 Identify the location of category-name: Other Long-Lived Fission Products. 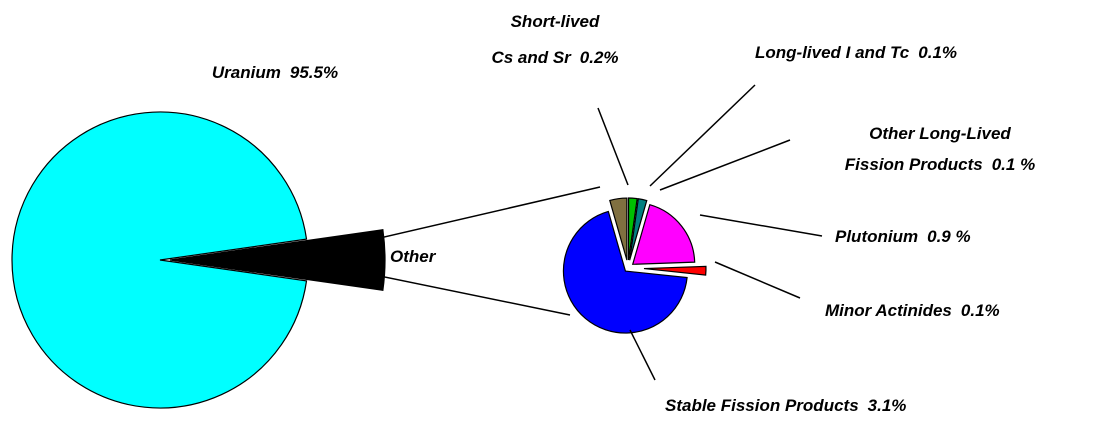
(927, 149).